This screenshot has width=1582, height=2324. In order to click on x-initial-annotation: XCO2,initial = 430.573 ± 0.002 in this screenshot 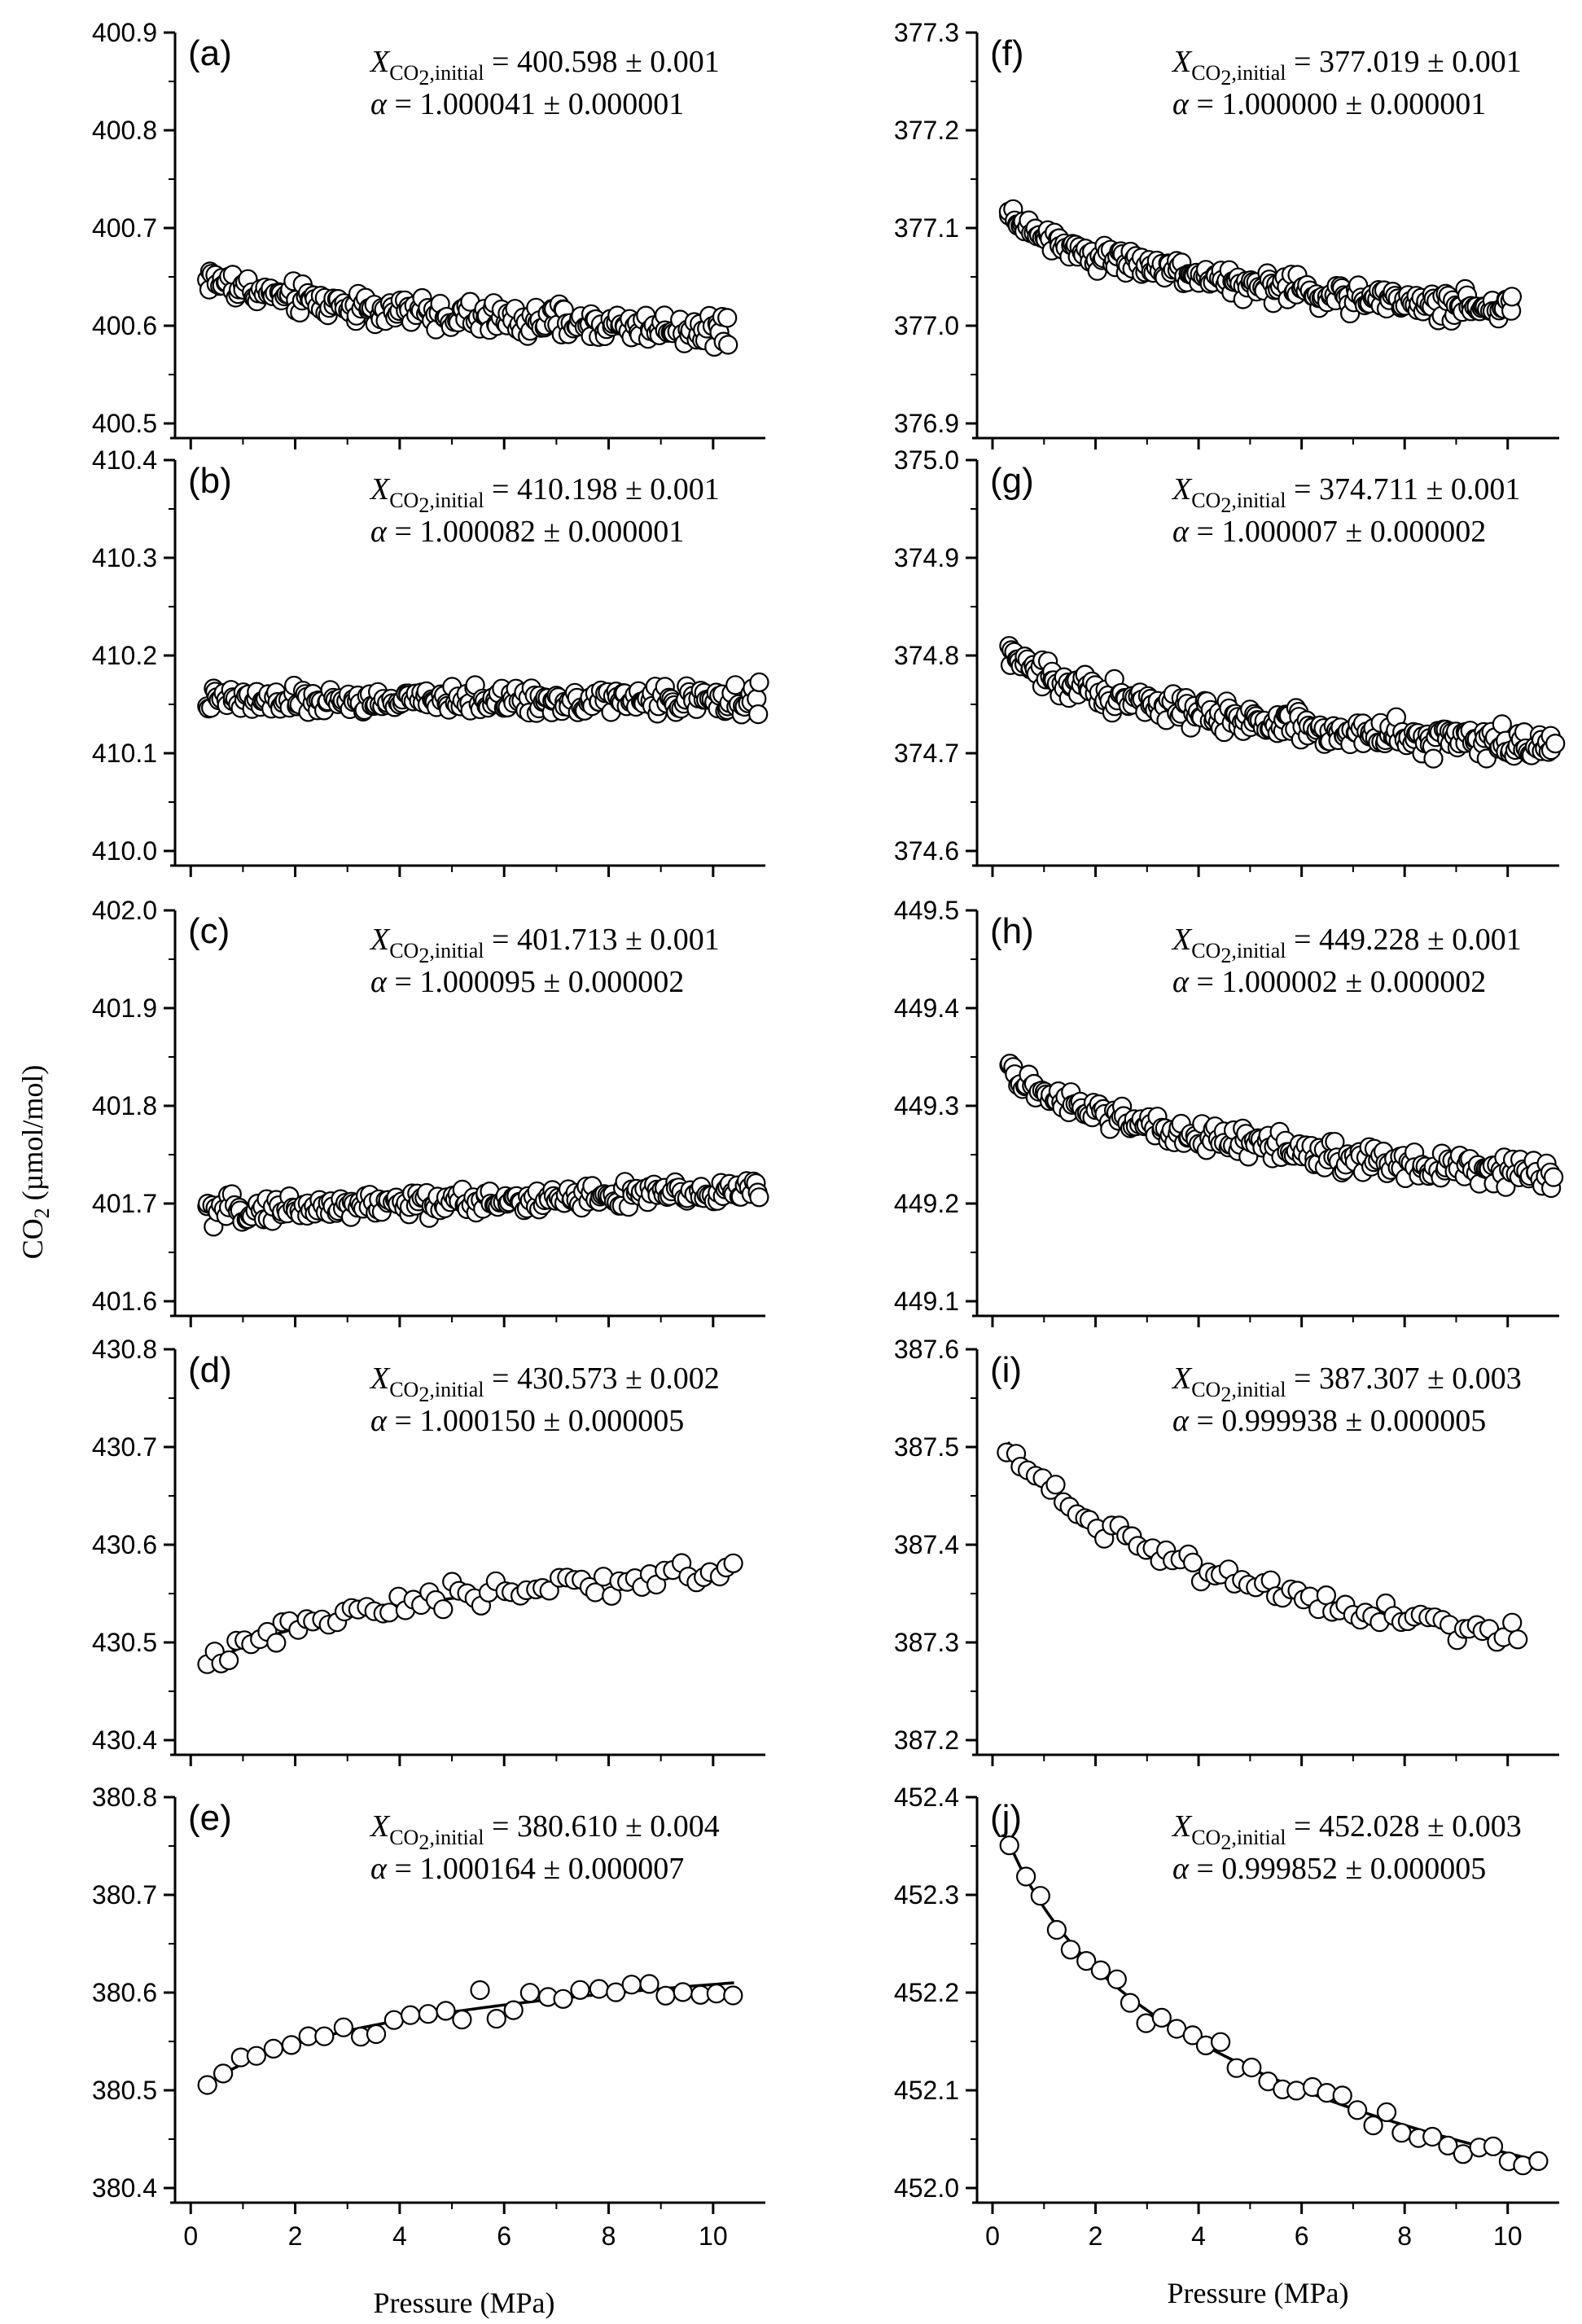, I will do `click(544, 1384)`.